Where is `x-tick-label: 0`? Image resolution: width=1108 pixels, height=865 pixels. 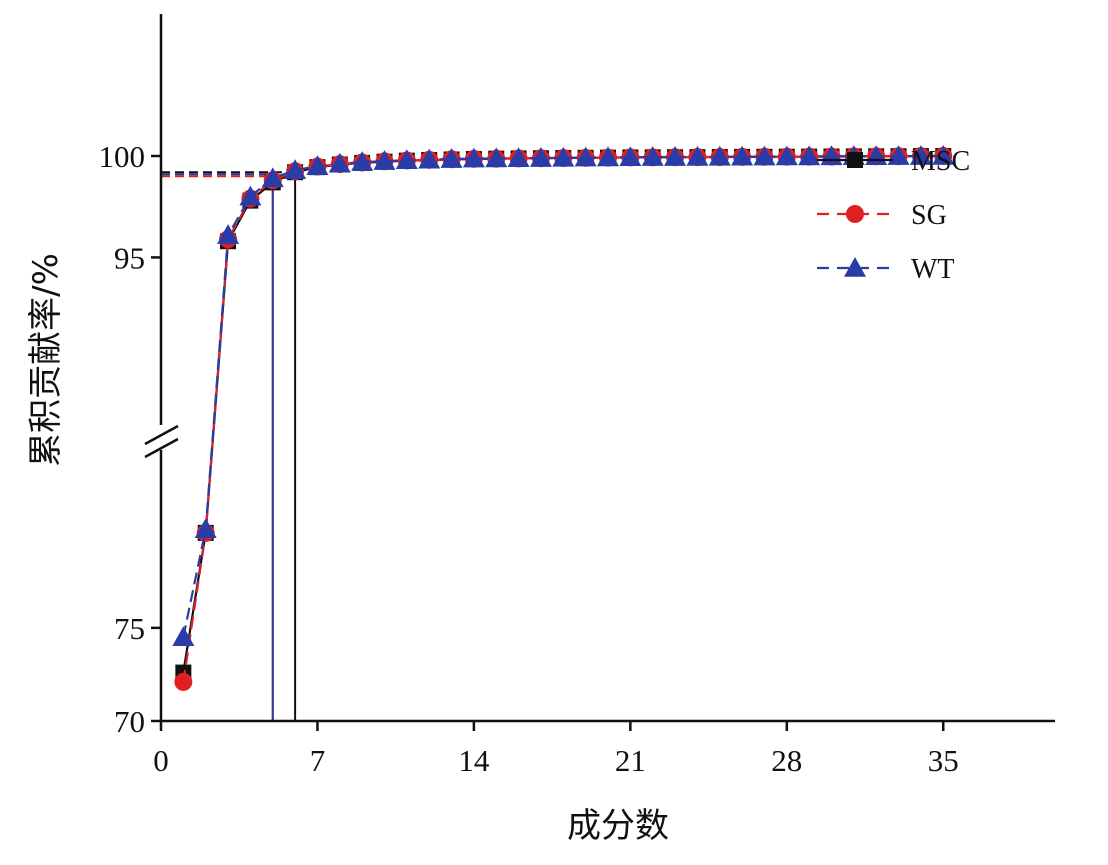
x-tick-label: 0 is located at coordinates (161, 760).